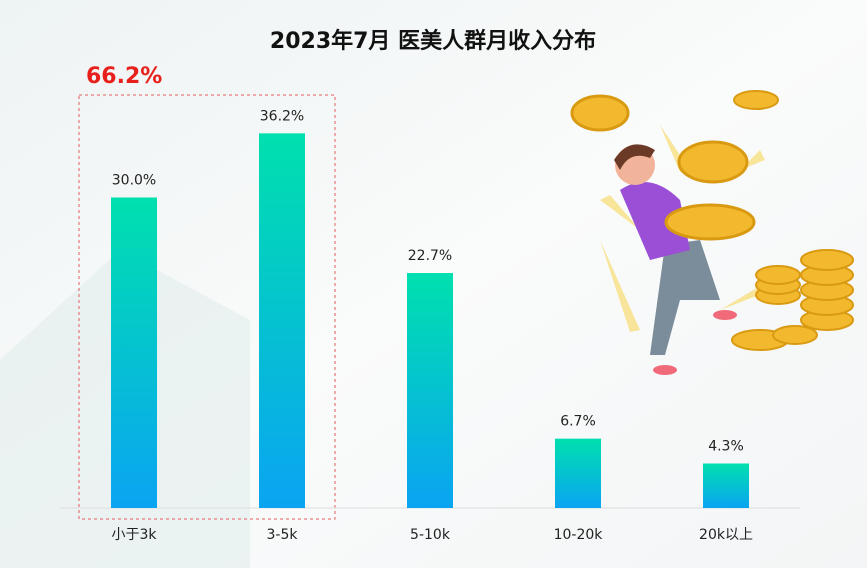 The image size is (867, 568). Describe the element at coordinates (430, 256) in the screenshot. I see `value-label: 22.7%` at that location.